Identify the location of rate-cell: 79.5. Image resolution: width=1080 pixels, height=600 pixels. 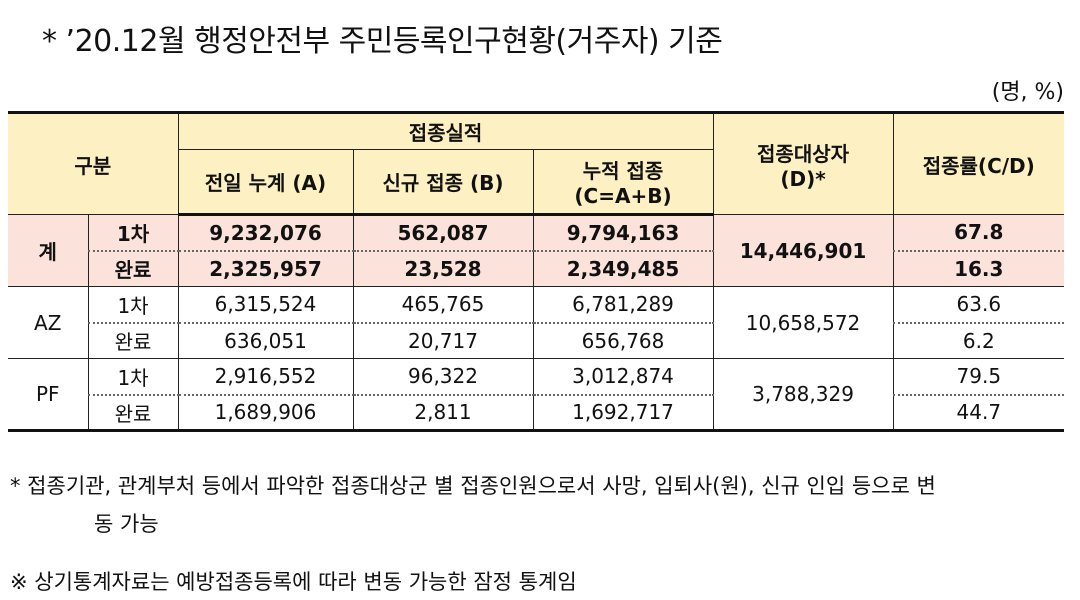
(978, 376).